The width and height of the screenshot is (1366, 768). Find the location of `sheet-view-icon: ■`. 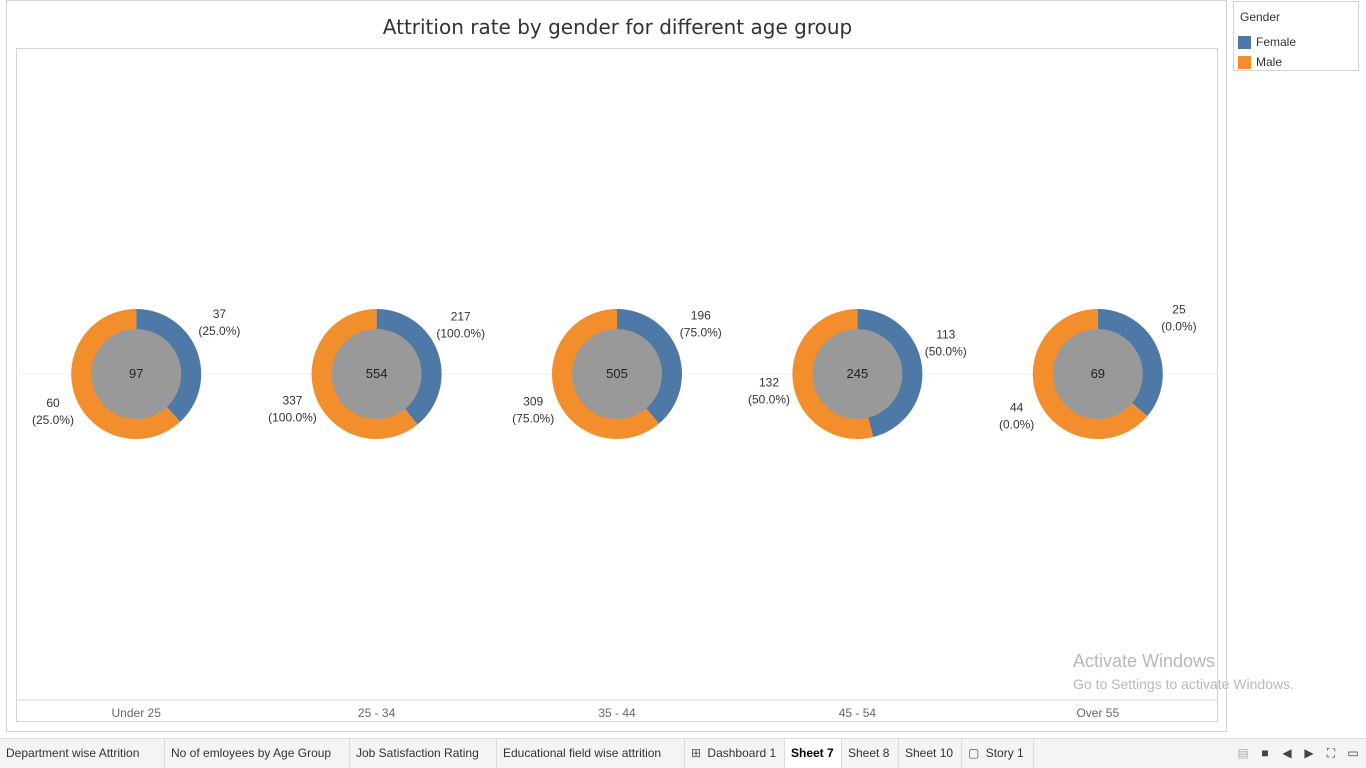

sheet-view-icon: ■ is located at coordinates (1265, 753).